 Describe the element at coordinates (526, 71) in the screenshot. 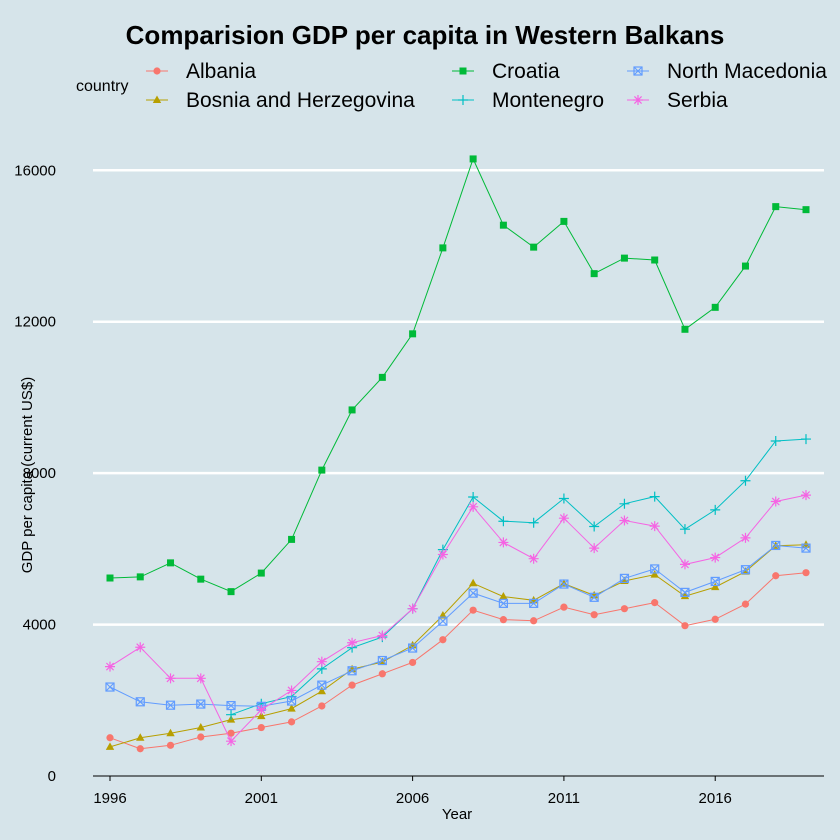

I see `legend-label: Croatia` at that location.